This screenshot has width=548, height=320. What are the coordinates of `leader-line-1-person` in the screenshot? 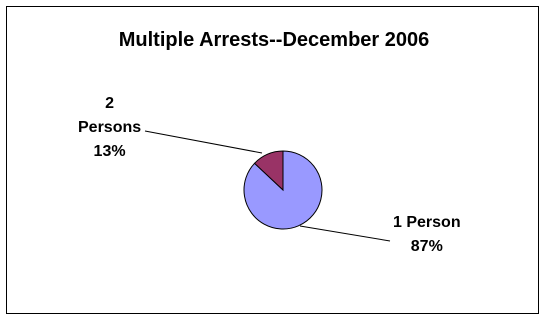 It's located at (345, 233).